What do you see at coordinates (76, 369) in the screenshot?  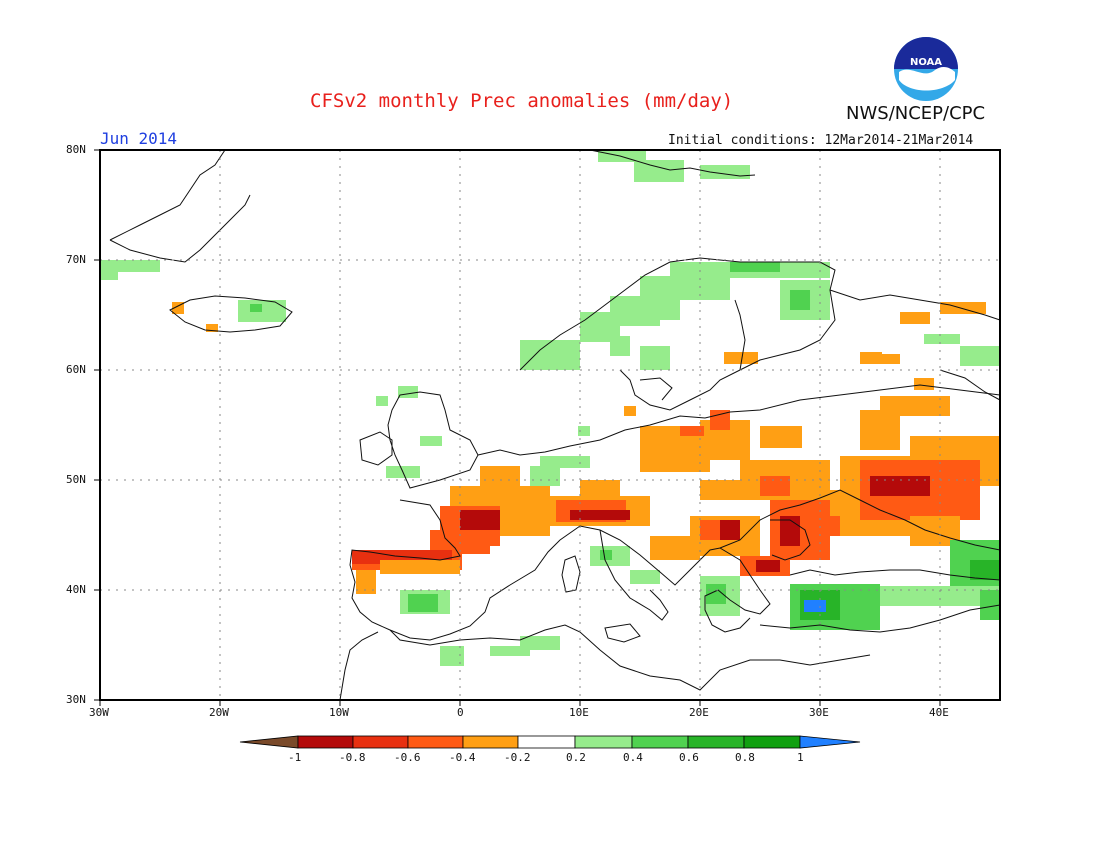 I see `lat-tick: 60N` at bounding box center [76, 369].